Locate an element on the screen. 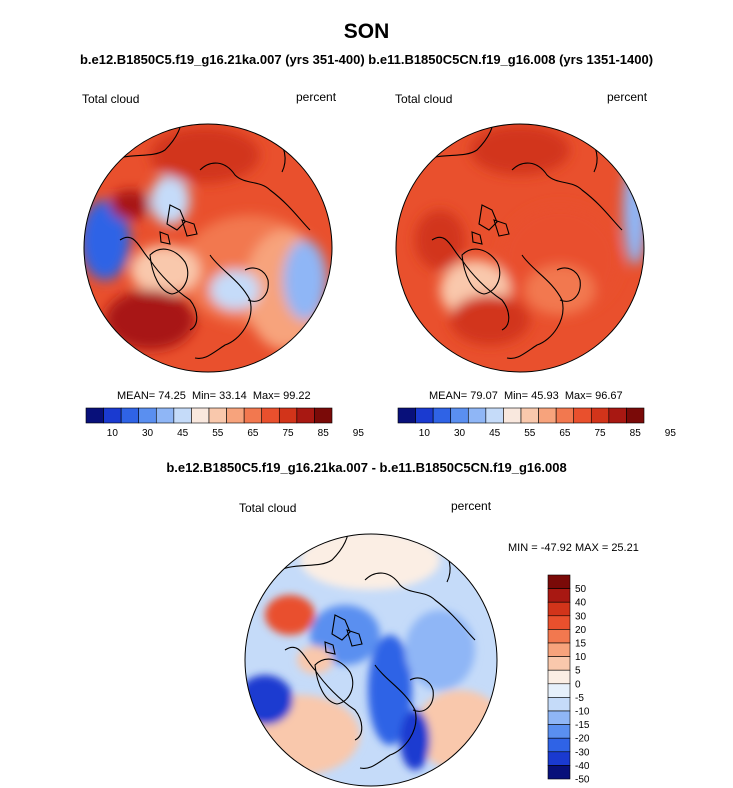  panel2-colorbar-tick-label: 85 is located at coordinates (636, 433).